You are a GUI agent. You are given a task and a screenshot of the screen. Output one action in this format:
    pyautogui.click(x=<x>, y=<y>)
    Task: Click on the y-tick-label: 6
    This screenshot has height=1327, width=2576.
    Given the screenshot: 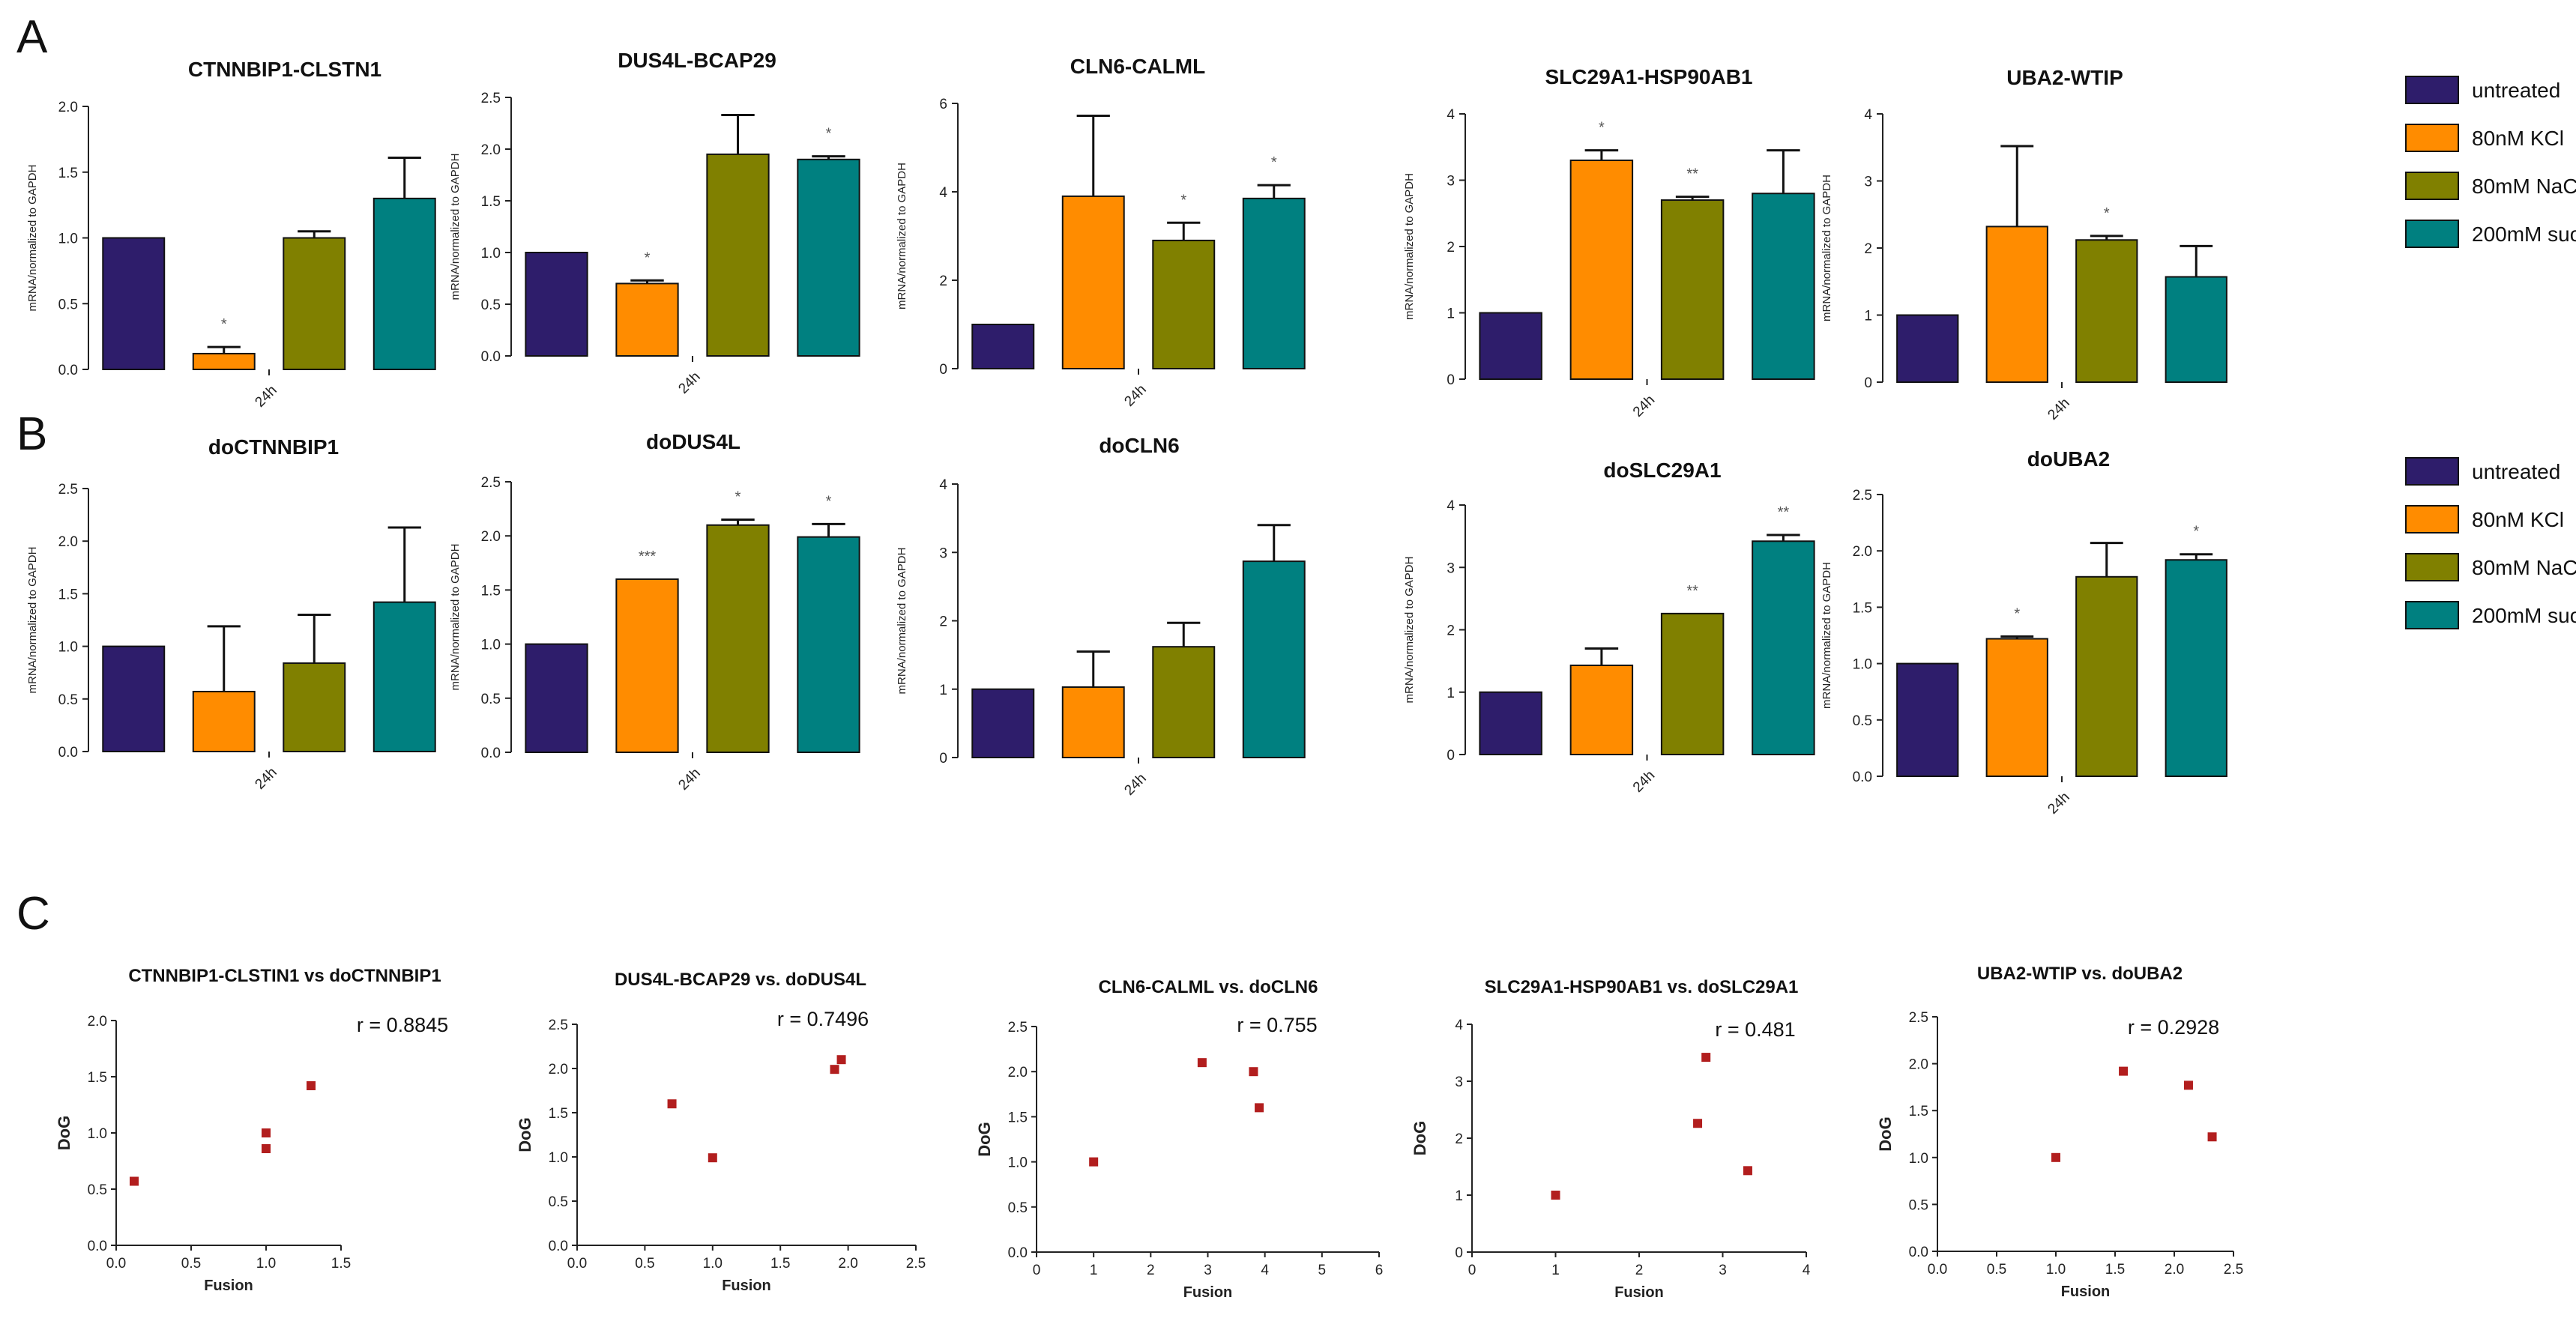 What is the action you would take?
    pyautogui.click(x=943, y=104)
    